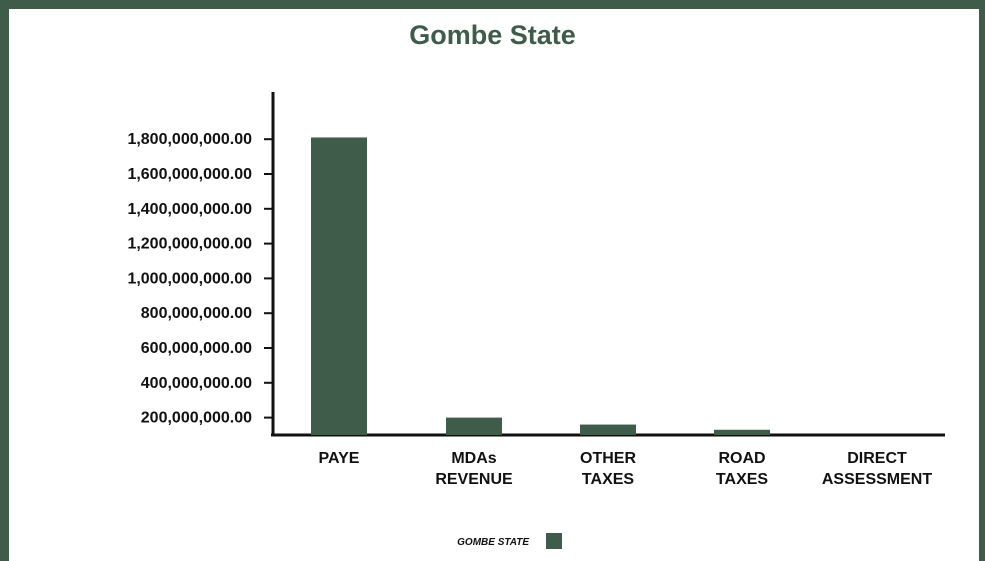  I want to click on chart-title: Gombe State, so click(492, 35).